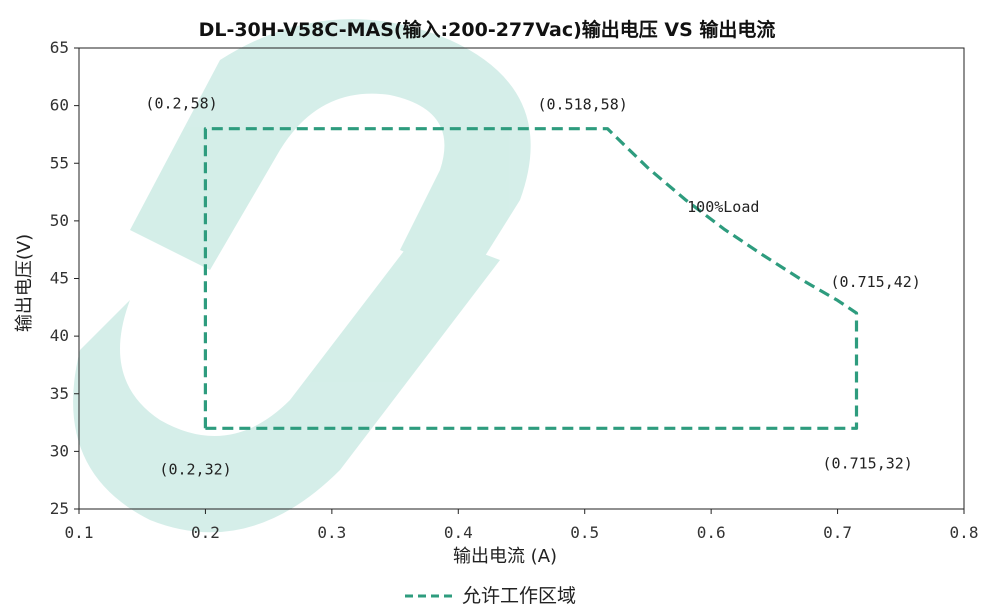  What do you see at coordinates (59, 393) in the screenshot?
I see `y-tick-label: 35` at bounding box center [59, 393].